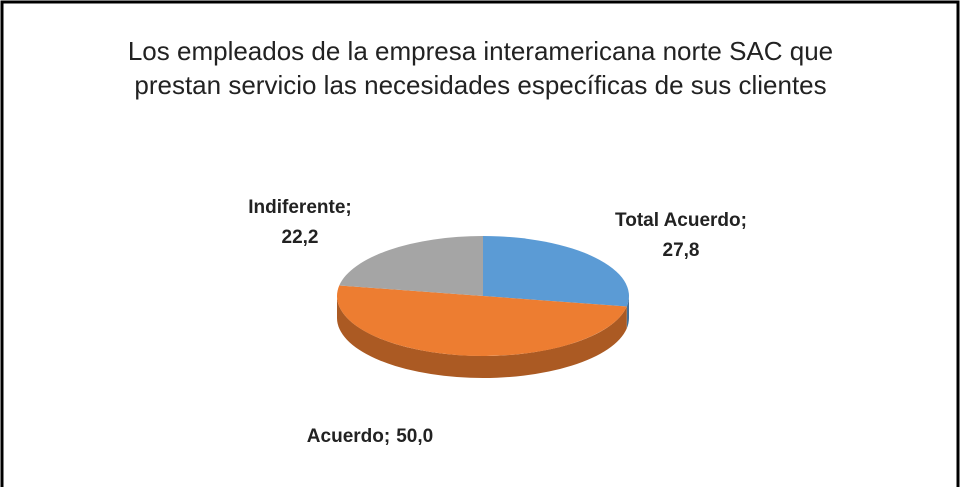  What do you see at coordinates (678, 220) in the screenshot?
I see `label-category: Total Acuerdo` at bounding box center [678, 220].